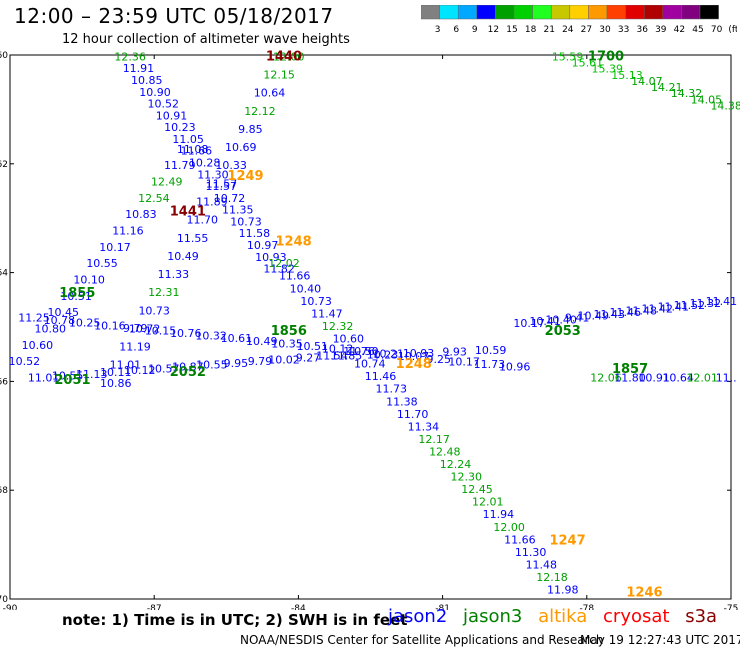  What do you see at coordinates (630, 377) in the screenshot?
I see `swh-value-label: 11.80` at bounding box center [630, 377].